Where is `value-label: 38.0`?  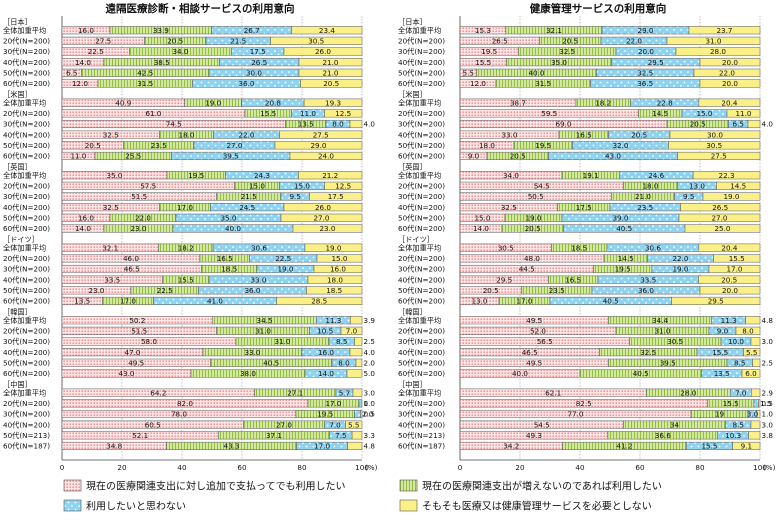
value-label: 38.0 is located at coordinates (248, 373).